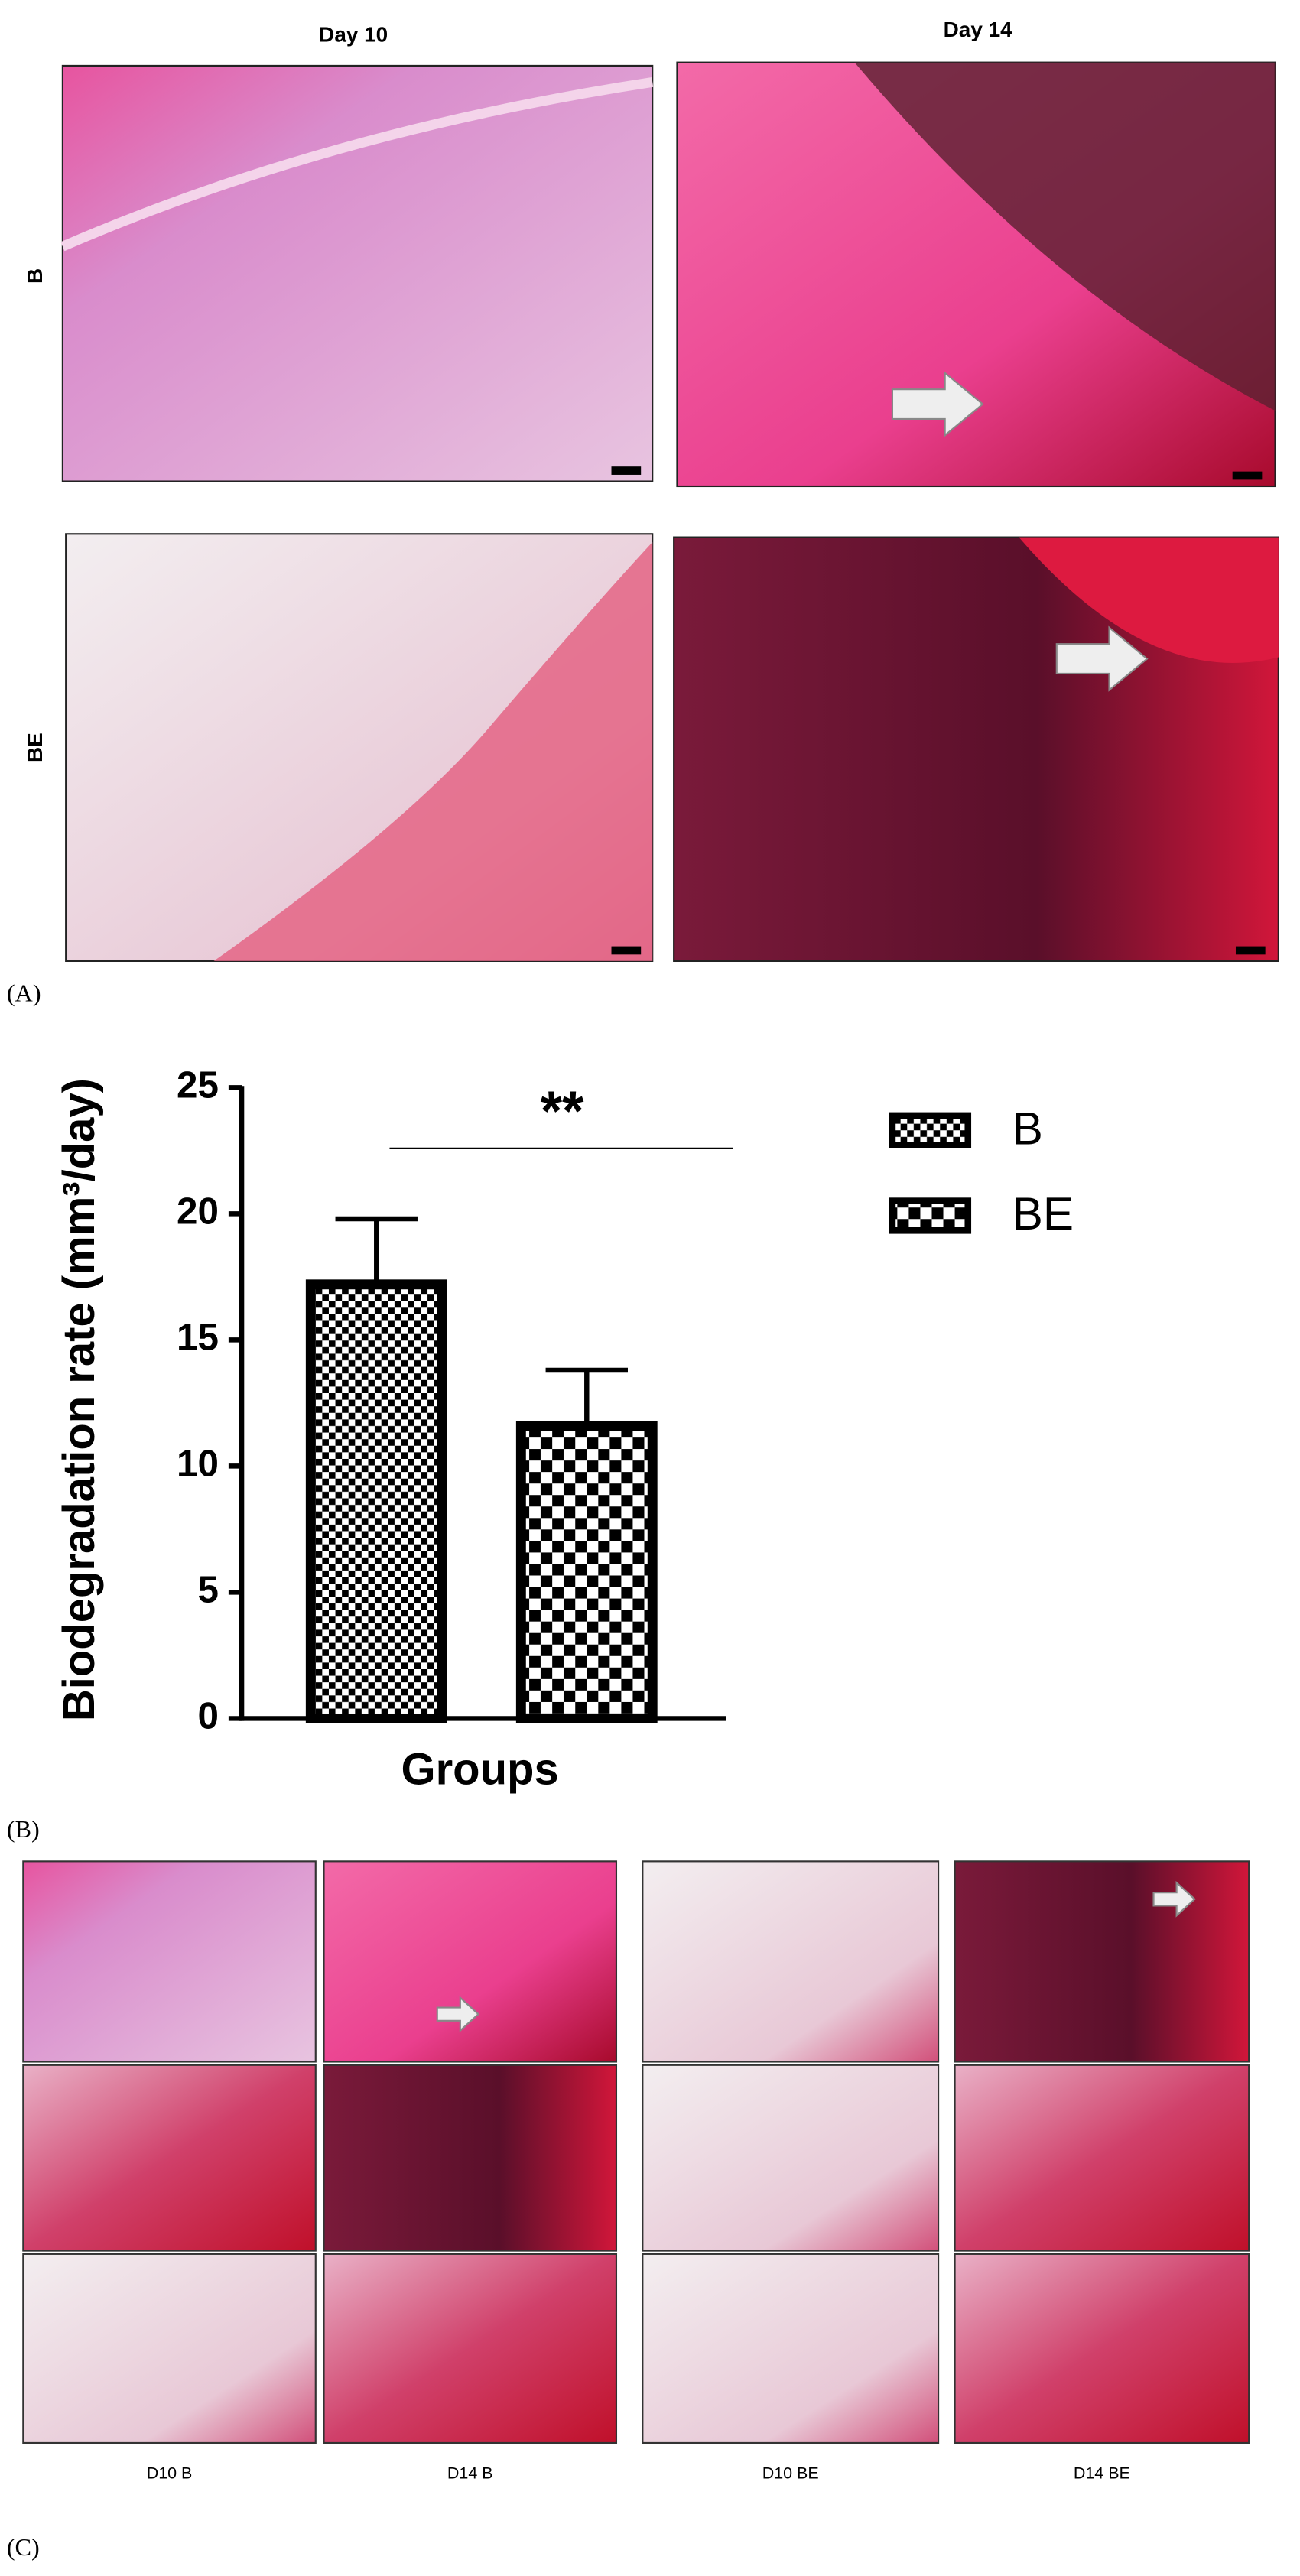 Image resolution: width=1300 pixels, height=2576 pixels. Describe the element at coordinates (198, 1085) in the screenshot. I see `y-tick-label: 25` at that location.